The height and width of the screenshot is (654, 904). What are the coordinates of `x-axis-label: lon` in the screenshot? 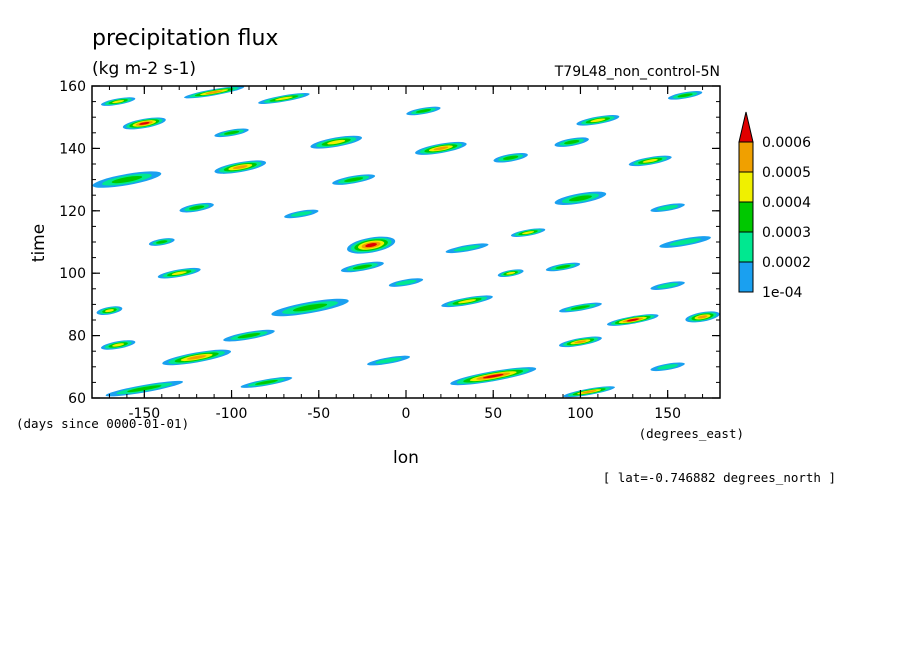 It's located at (406, 458).